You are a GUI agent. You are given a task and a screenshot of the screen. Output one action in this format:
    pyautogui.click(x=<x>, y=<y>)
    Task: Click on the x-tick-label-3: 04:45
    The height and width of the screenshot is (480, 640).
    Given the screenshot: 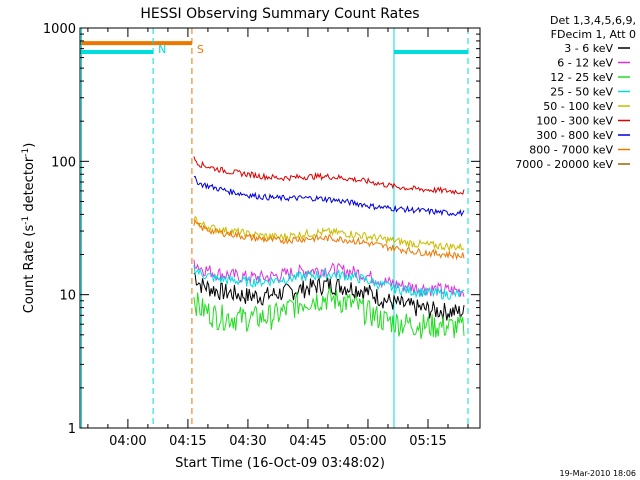 What is the action you would take?
    pyautogui.click(x=307, y=441)
    